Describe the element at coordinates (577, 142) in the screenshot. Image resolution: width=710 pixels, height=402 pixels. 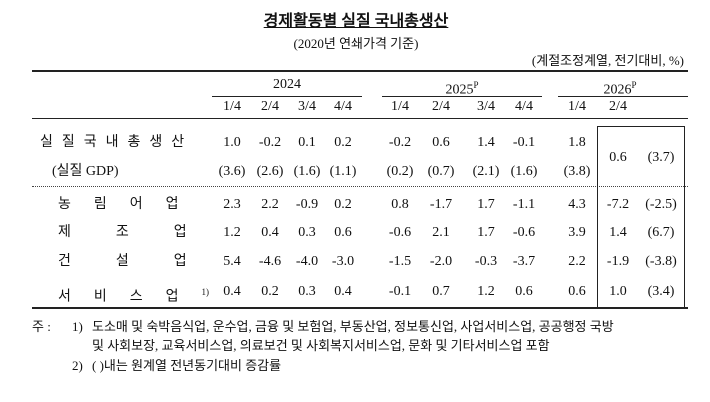
I see `cell-value: 1.8` at that location.